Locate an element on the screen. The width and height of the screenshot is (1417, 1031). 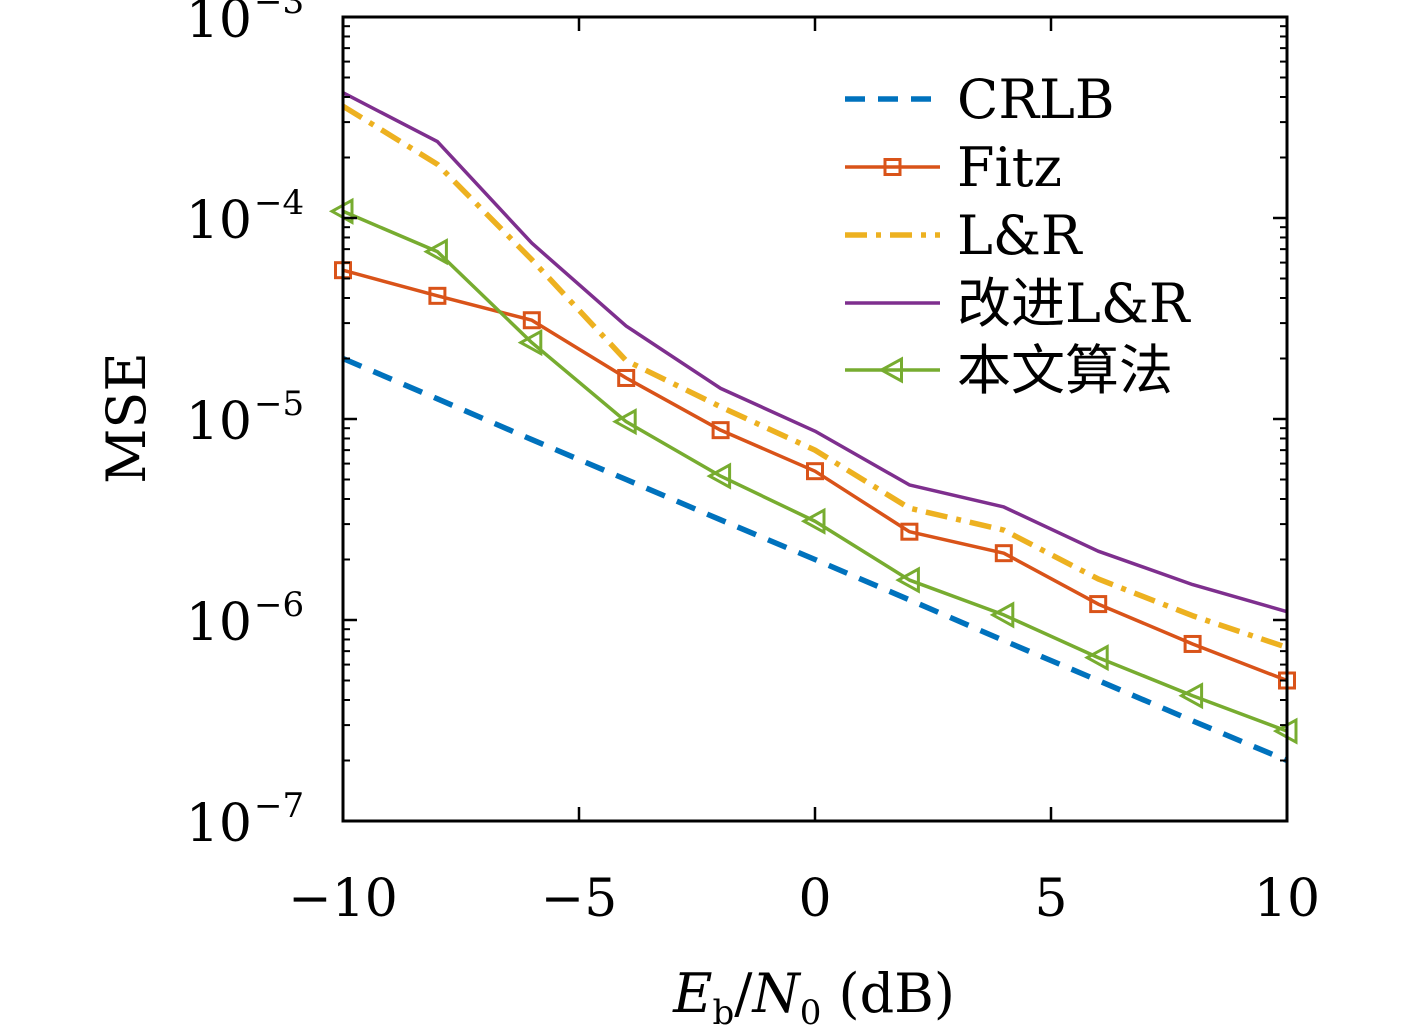
x-axis-label: Eb/N0 (dB) is located at coordinates (813, 996).